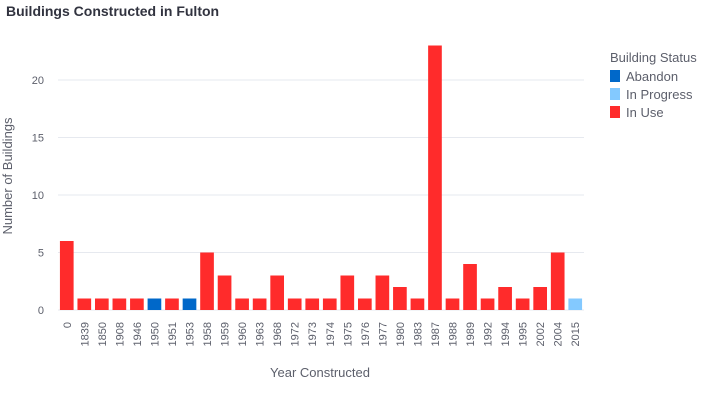 This screenshot has width=704, height=400. What do you see at coordinates (259, 304) in the screenshot?
I see `bar-in-use-1963` at bounding box center [259, 304].